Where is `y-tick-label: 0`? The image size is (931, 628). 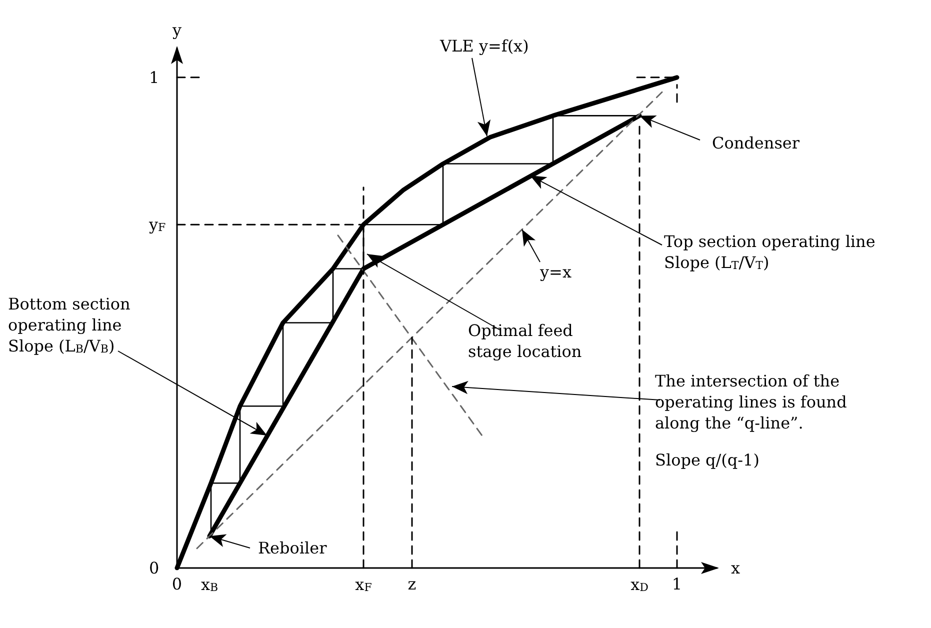
y-tick-label: 0 is located at coordinates (154, 568).